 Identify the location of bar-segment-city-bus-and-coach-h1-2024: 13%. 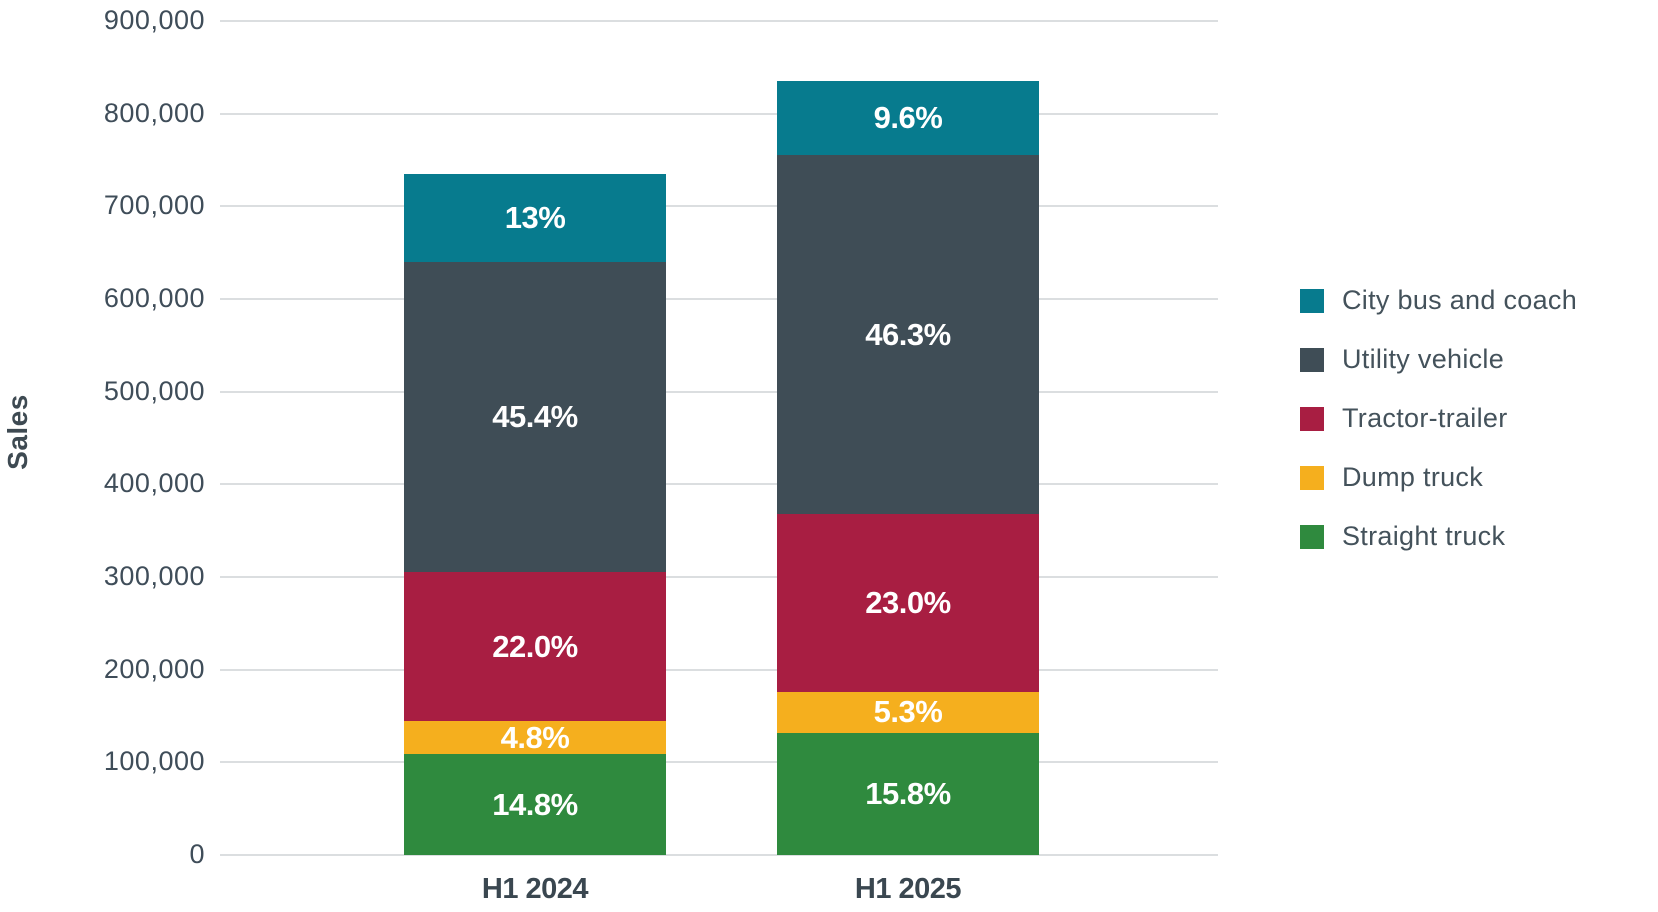
(535, 218).